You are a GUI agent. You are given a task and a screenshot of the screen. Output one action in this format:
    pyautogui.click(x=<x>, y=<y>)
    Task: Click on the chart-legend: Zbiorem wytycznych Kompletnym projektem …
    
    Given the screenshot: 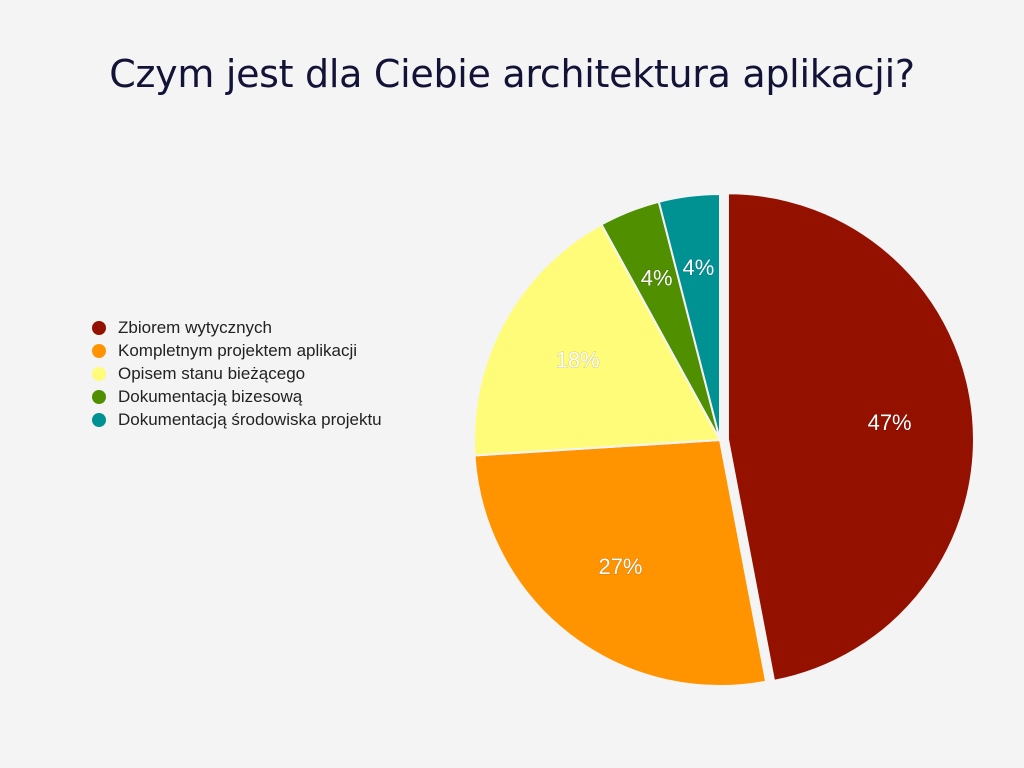 What is the action you would take?
    pyautogui.click(x=237, y=373)
    